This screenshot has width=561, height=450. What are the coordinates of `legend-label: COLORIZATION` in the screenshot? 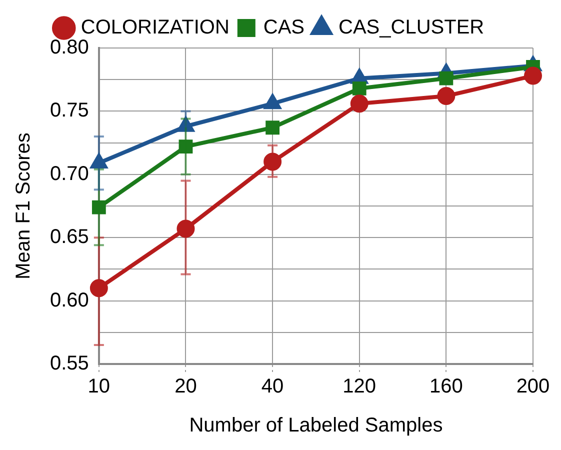 It's located at (155, 27).